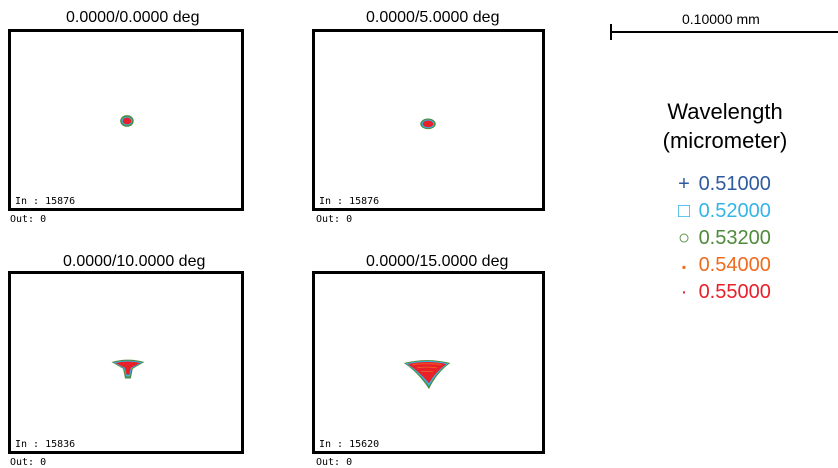 The width and height of the screenshot is (838, 468). I want to click on panel-1-out-count: Out: 0, so click(28, 219).